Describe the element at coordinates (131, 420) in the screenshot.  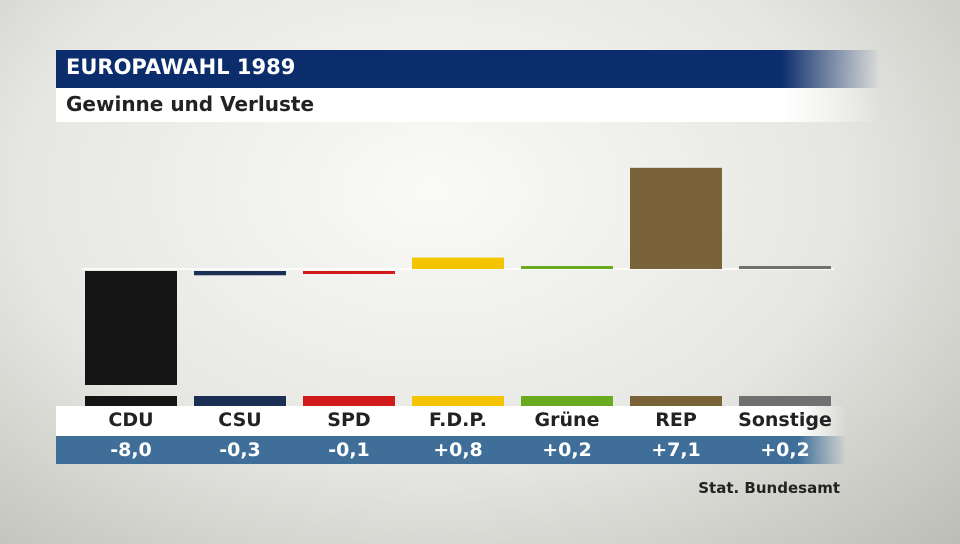
I see `category-label: CDU` at that location.